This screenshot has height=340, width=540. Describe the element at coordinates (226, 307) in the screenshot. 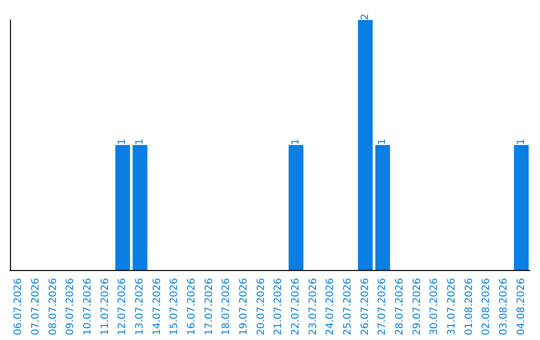

I see `x-tick-label: 18.07.2026` at that location.